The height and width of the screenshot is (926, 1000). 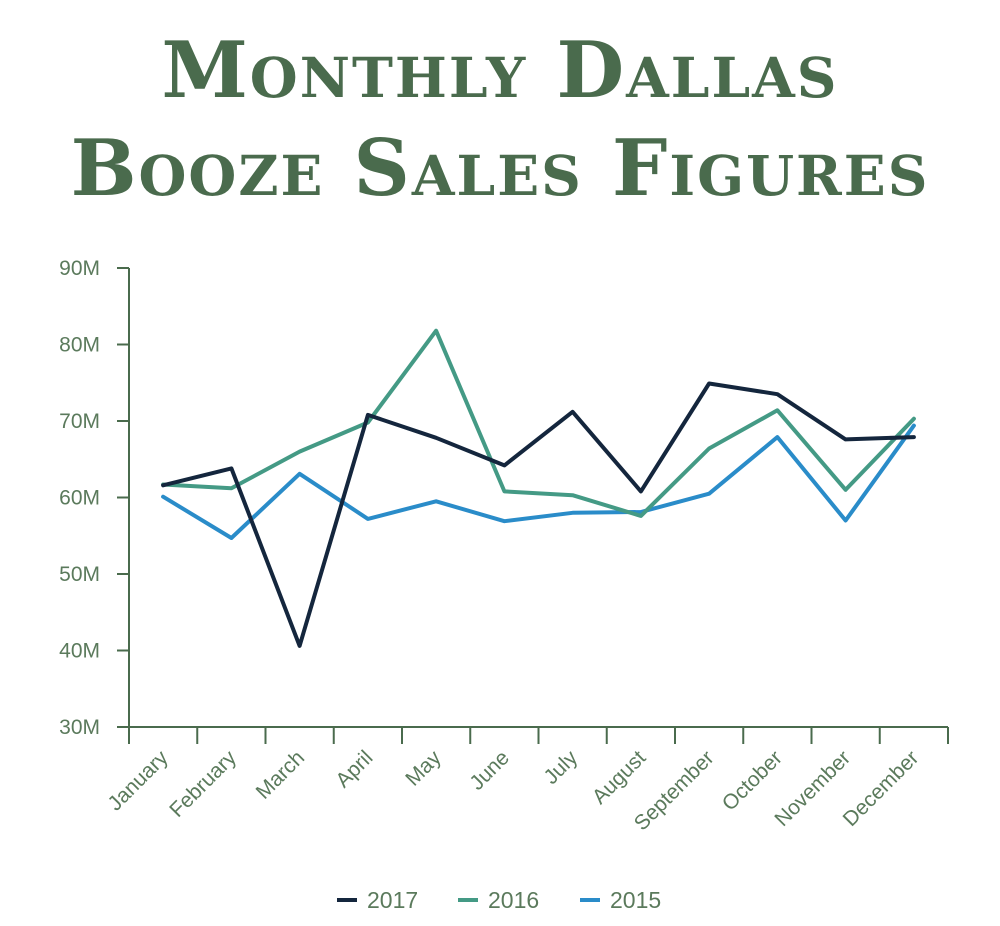 I want to click on y-tick-label: 90M, so click(x=79, y=268).